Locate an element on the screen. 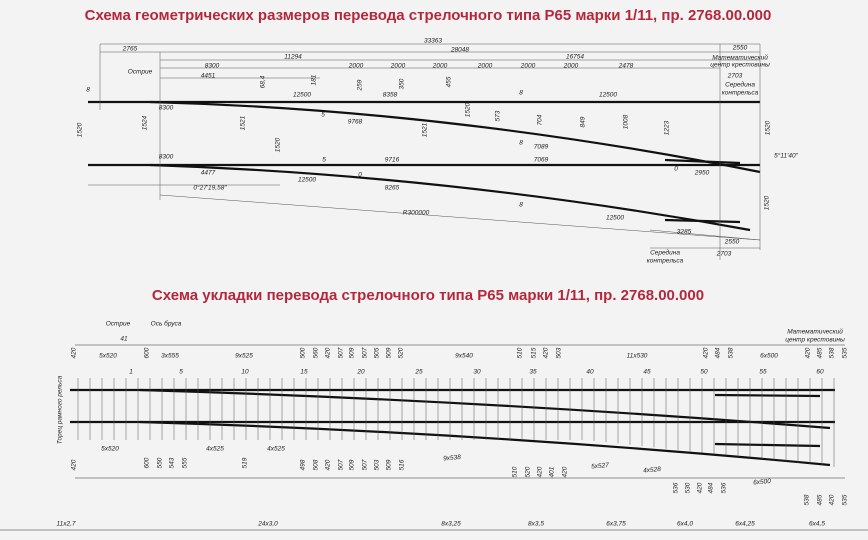 Image resolution: width=868 pixels, height=540 pixels. dimension-label: 849 is located at coordinates (583, 121).